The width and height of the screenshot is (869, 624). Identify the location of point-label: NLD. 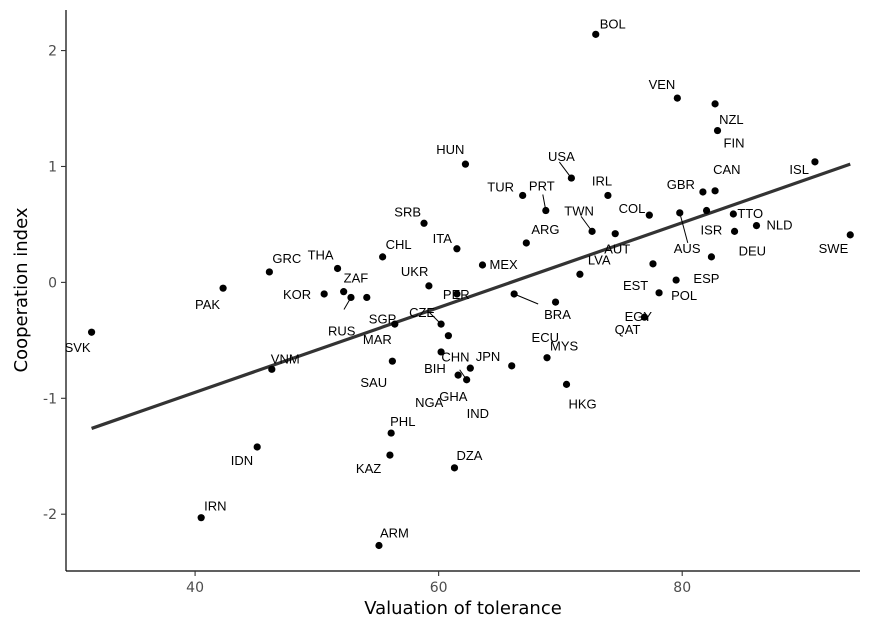
(779, 225).